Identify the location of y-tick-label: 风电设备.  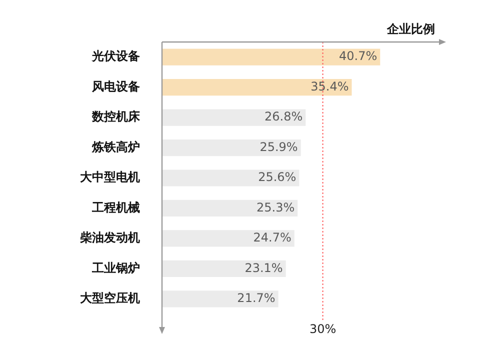
(115, 86).